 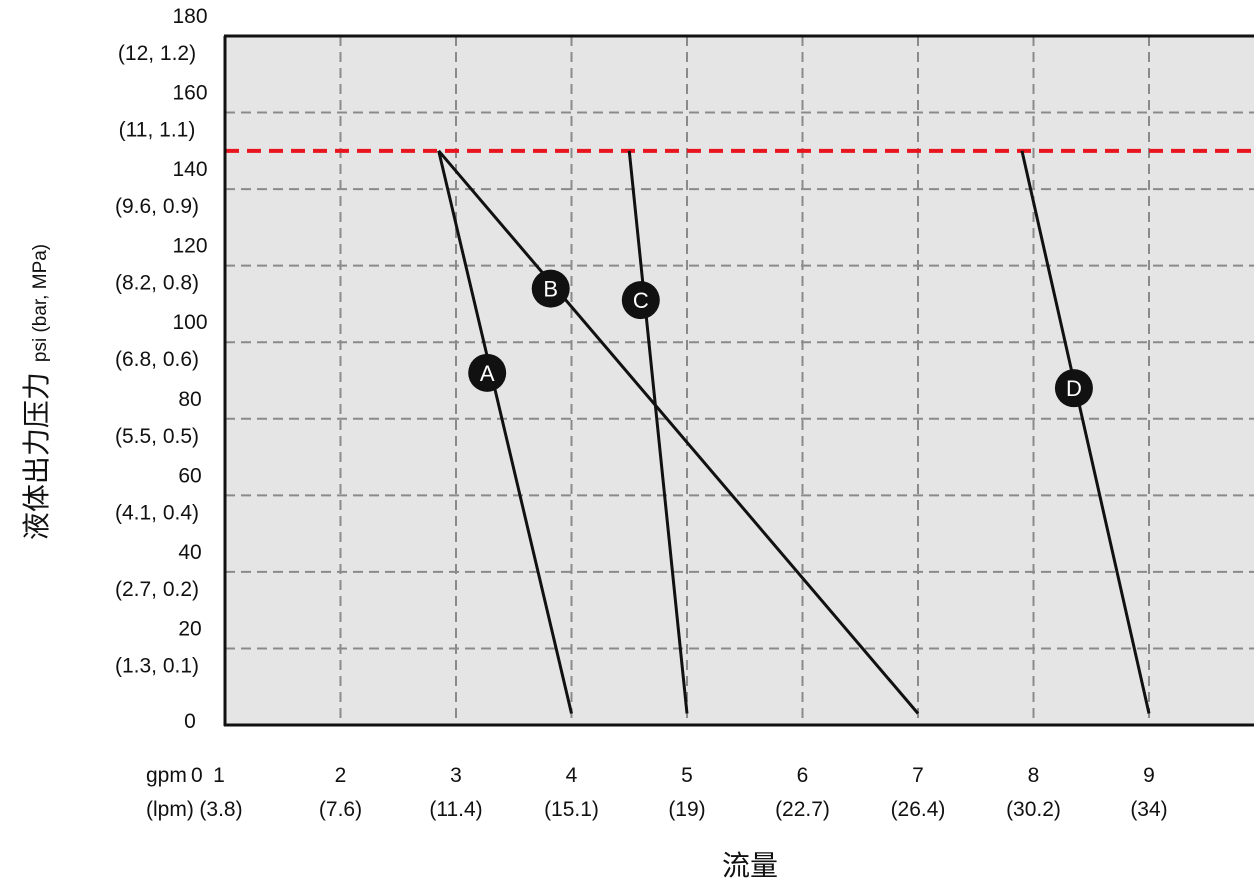 What do you see at coordinates (340, 809) in the screenshot?
I see `x-tick-sublabel: (7.6)` at bounding box center [340, 809].